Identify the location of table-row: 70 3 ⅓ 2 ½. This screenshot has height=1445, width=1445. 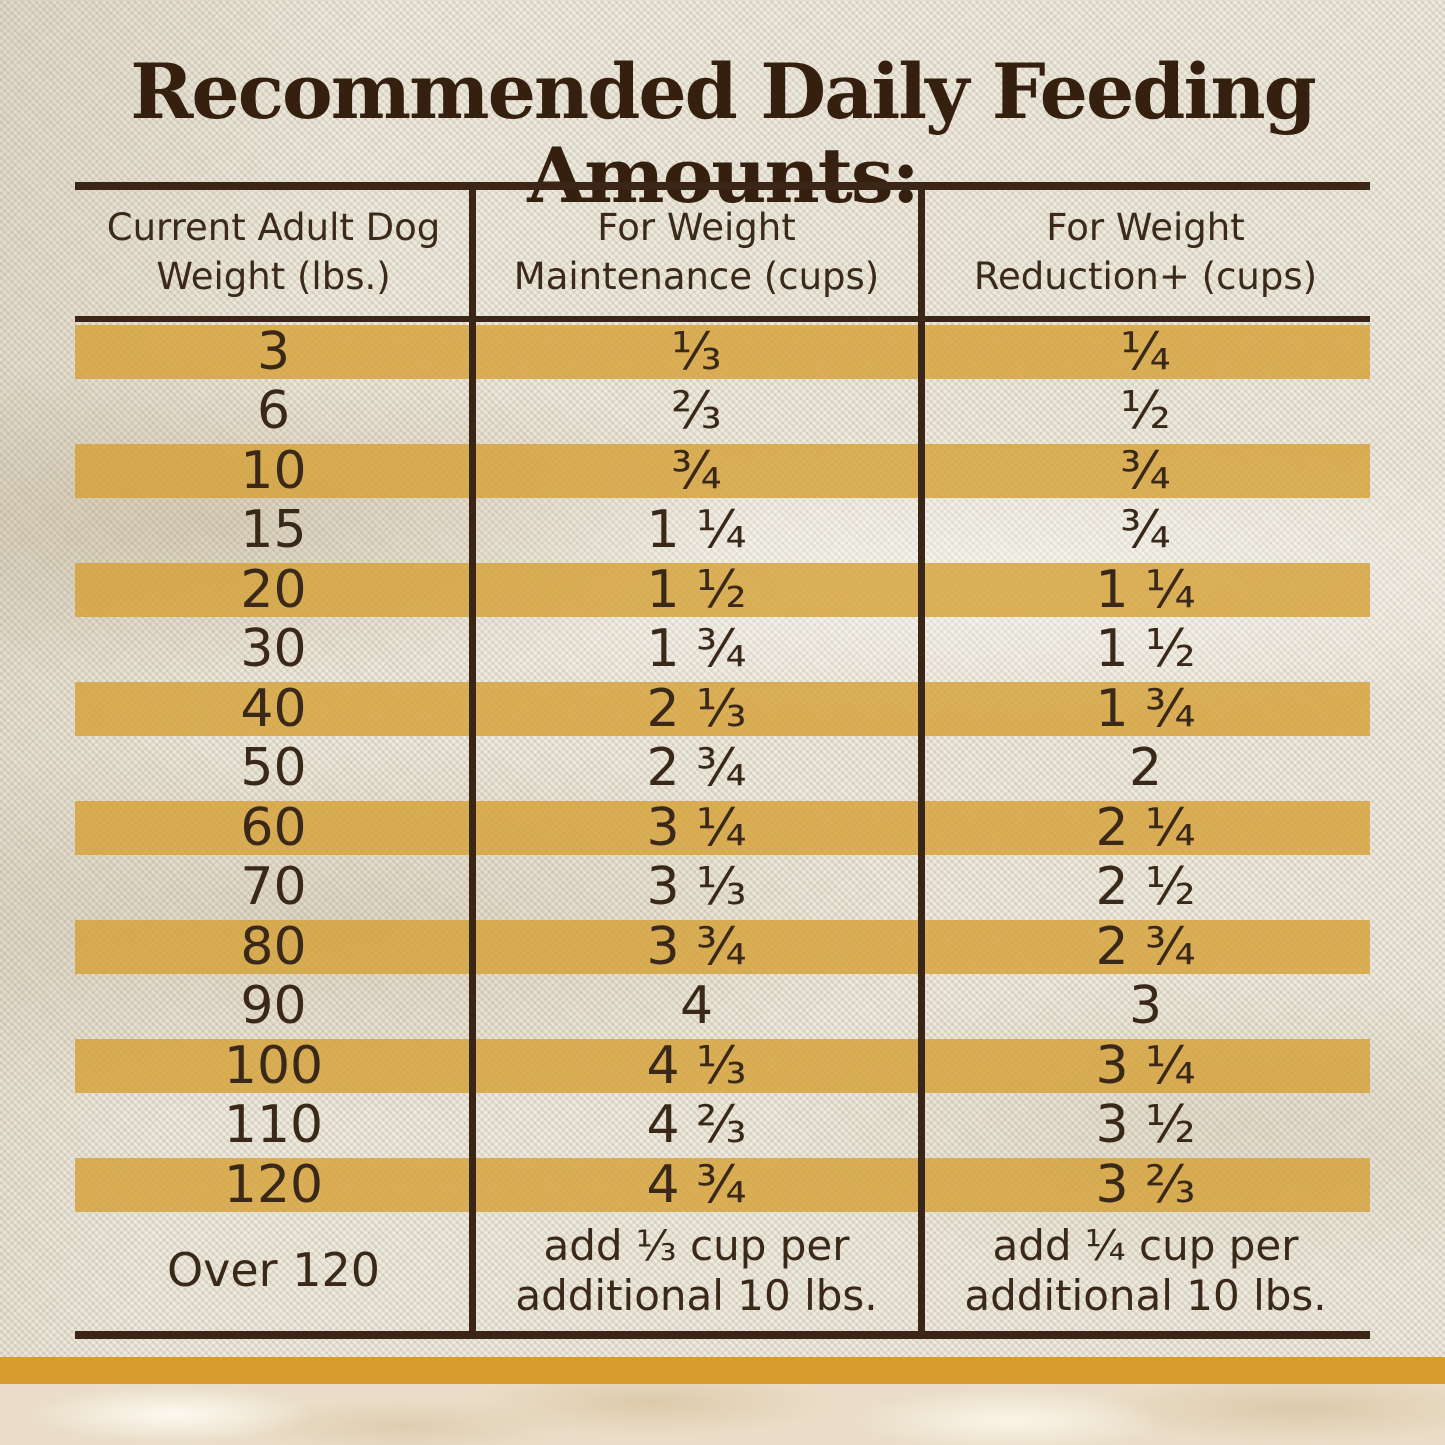
(722, 887).